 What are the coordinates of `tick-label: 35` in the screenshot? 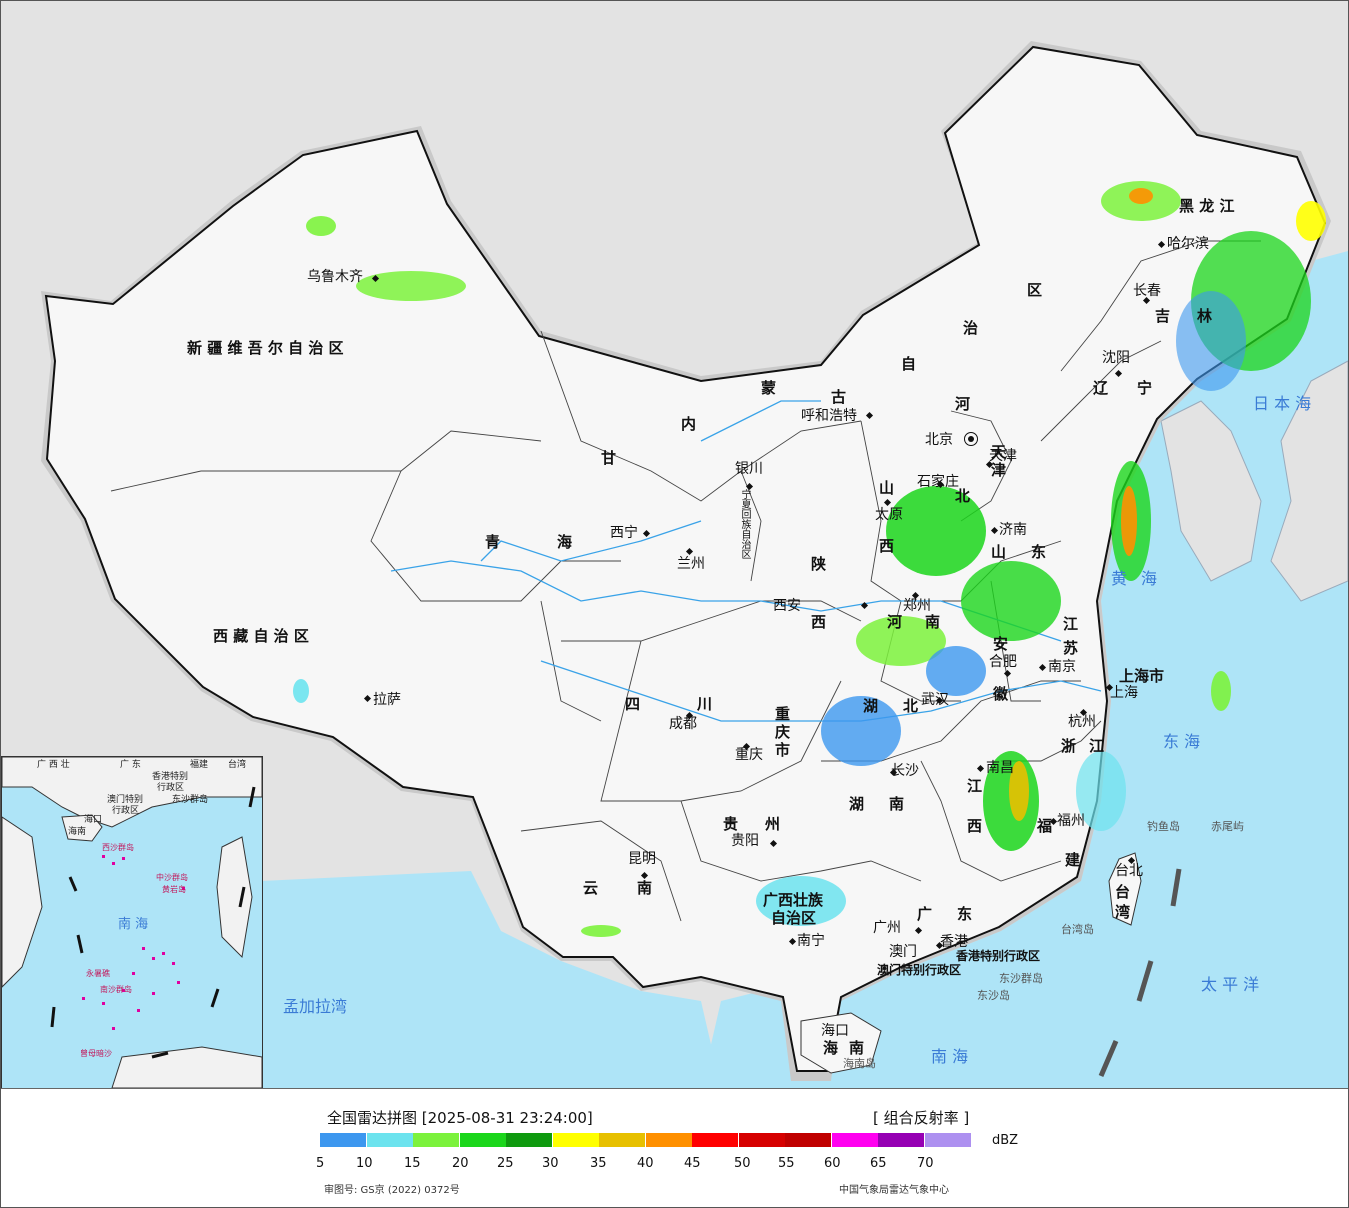 It's located at (598, 1163).